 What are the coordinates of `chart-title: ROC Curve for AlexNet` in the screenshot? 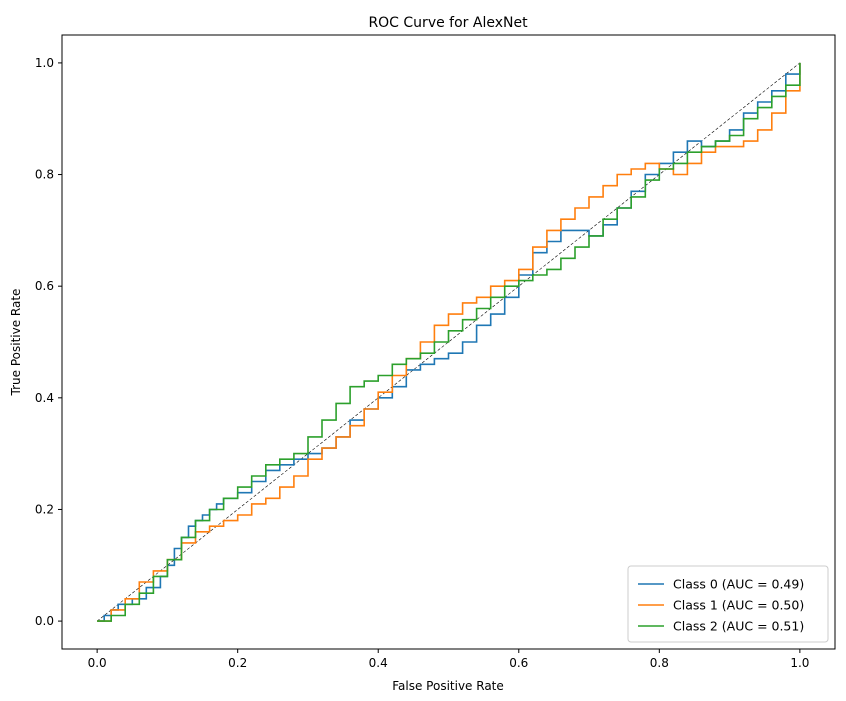 It's located at (448, 23).